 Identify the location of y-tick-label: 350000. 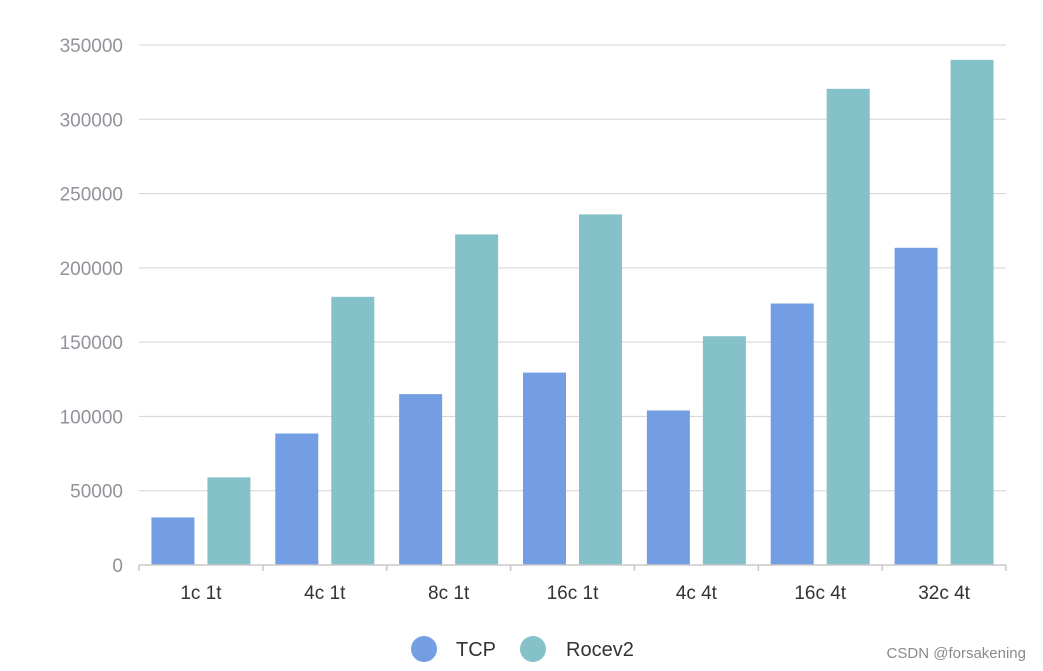
(91, 46).